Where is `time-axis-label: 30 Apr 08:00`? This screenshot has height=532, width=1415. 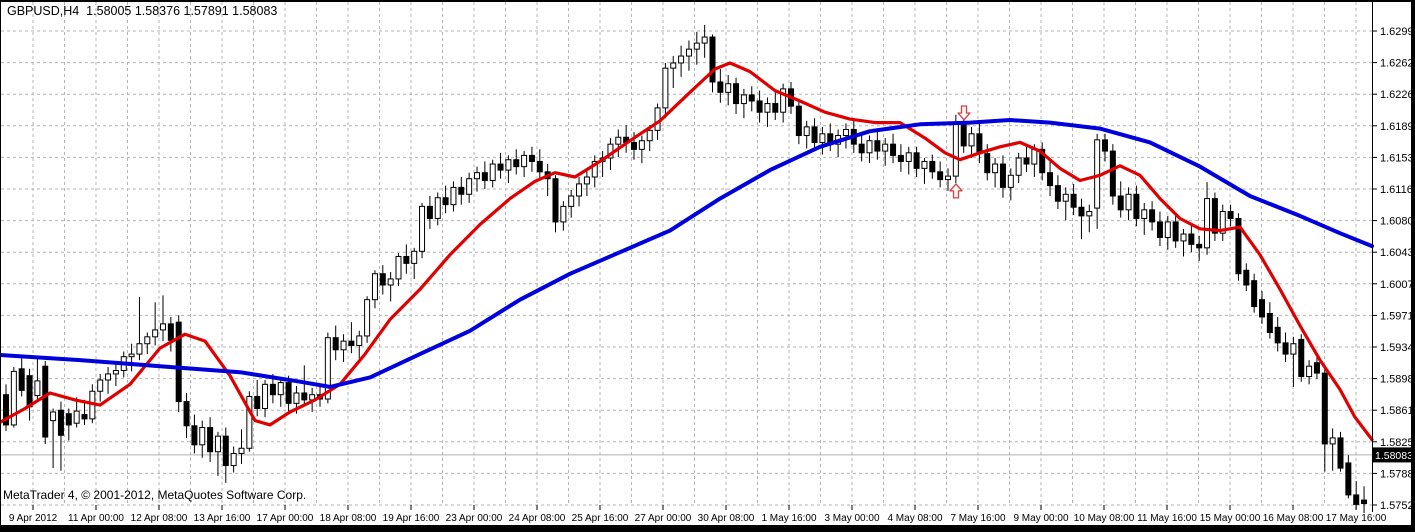 time-axis-label: 30 Apr 08:00 is located at coordinates (726, 518).